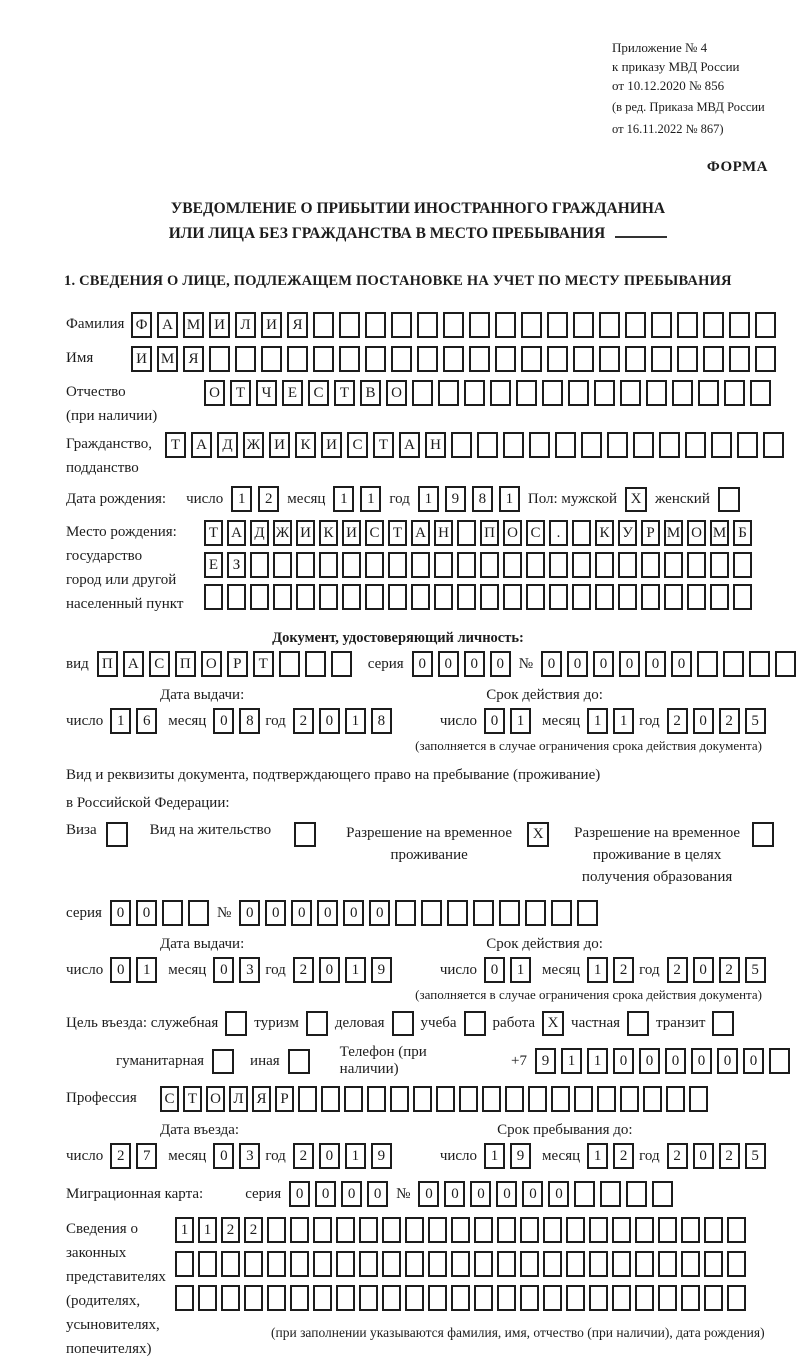 The width and height of the screenshot is (800, 1361). I want to click on char-cell: Л, so click(245, 325).